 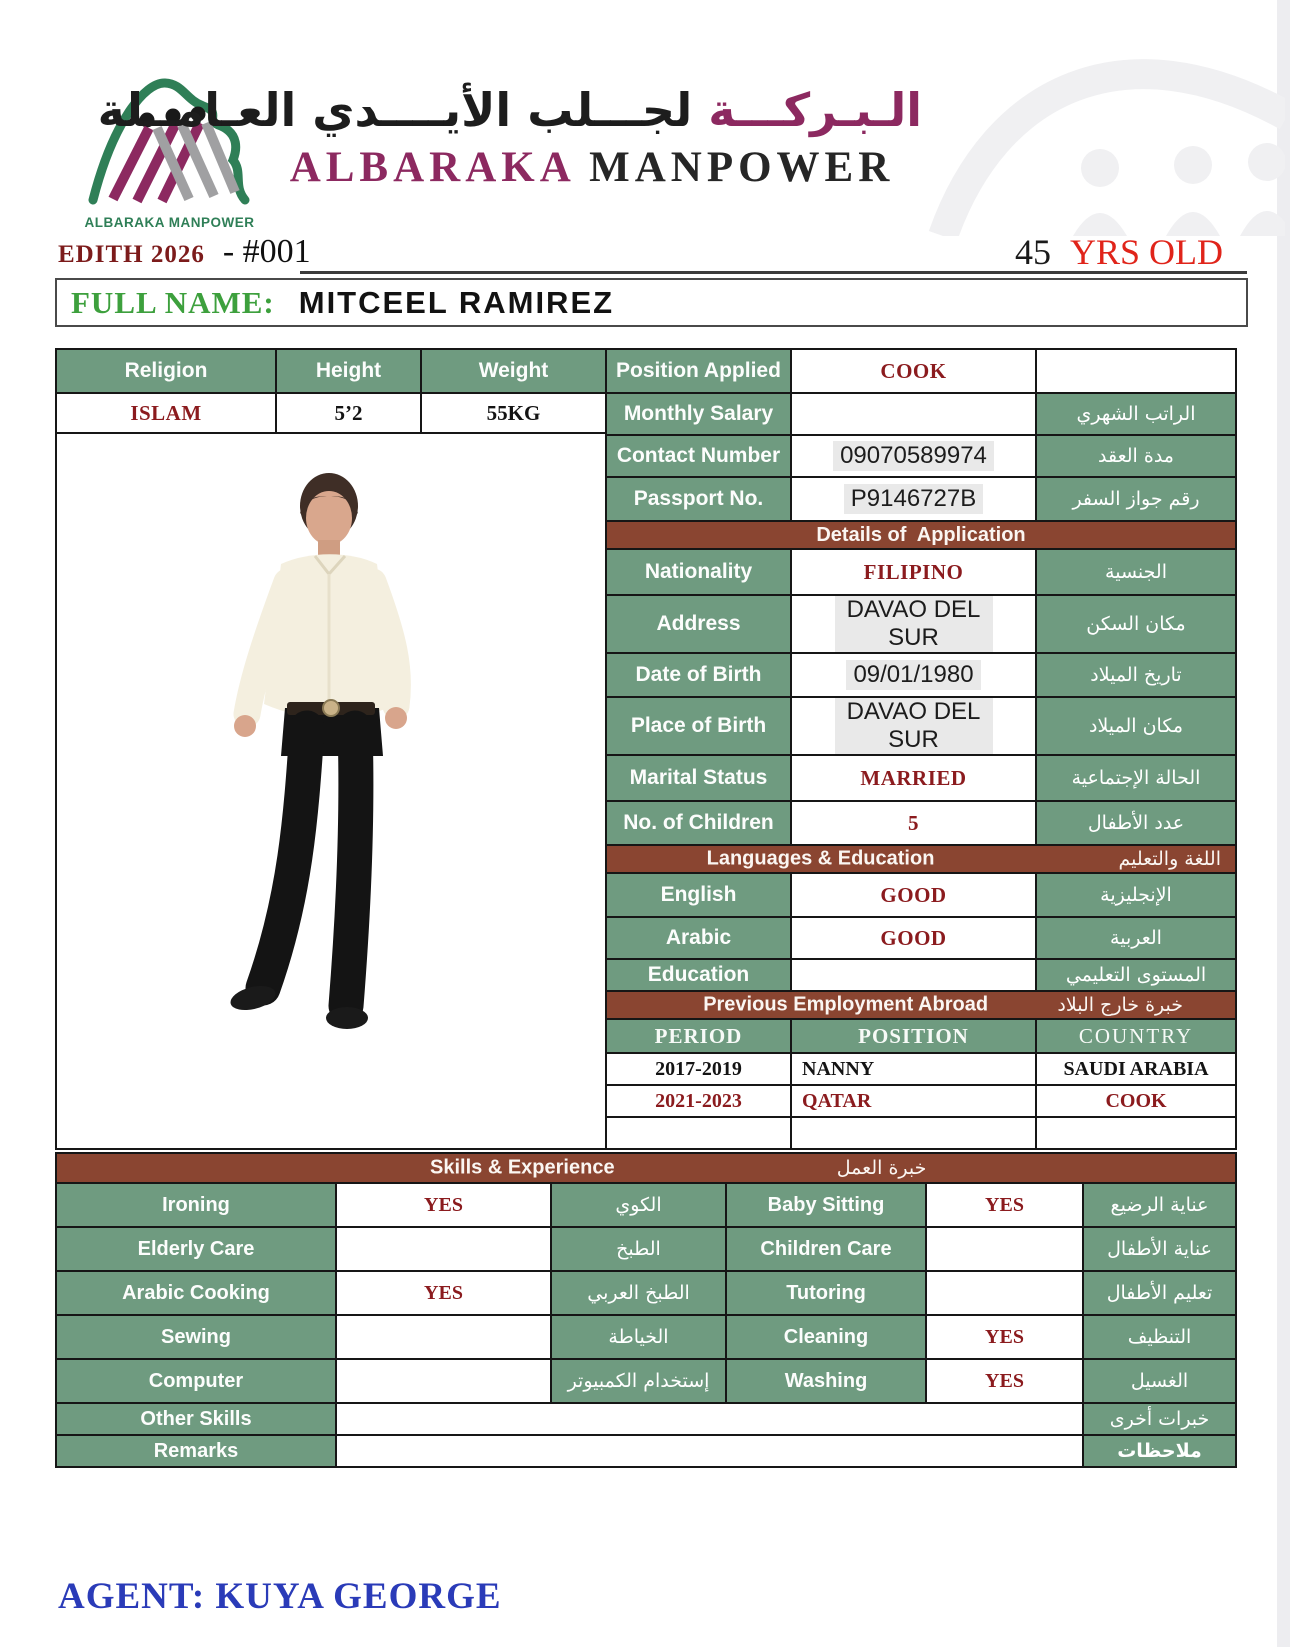 What do you see at coordinates (196, 1451) in the screenshot?
I see `remarks-label: Remarks` at bounding box center [196, 1451].